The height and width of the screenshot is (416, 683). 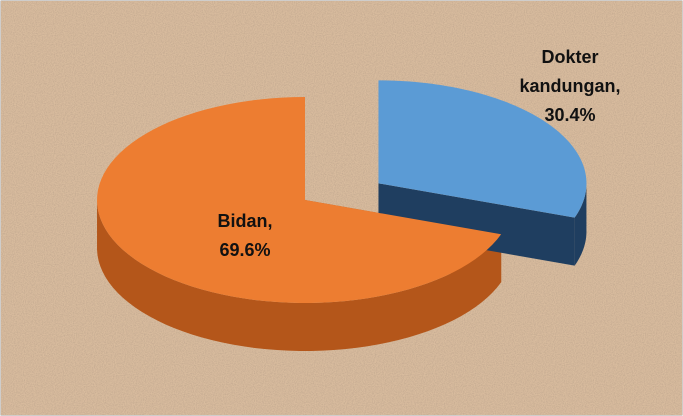 What do you see at coordinates (244, 221) in the screenshot?
I see `label-category: Bidan,` at bounding box center [244, 221].